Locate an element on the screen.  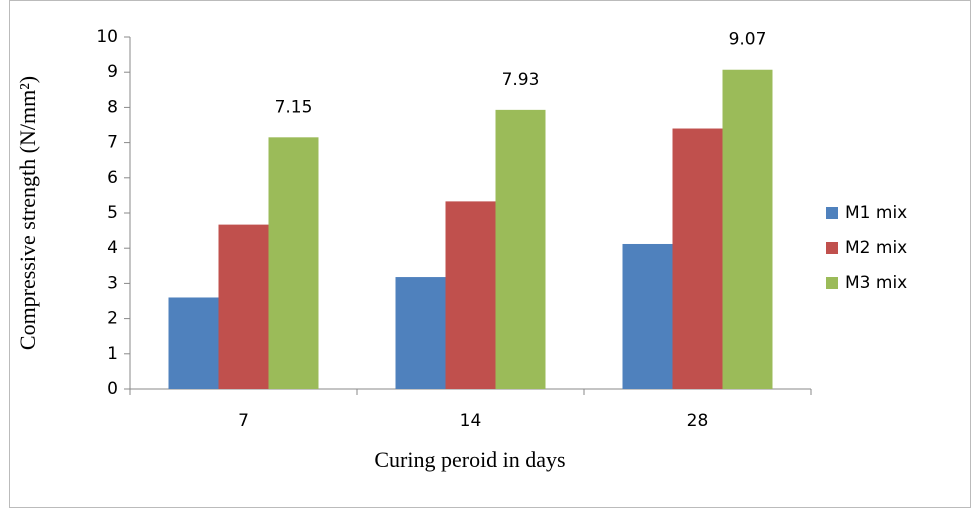
data-label: 9.07 is located at coordinates (748, 40).